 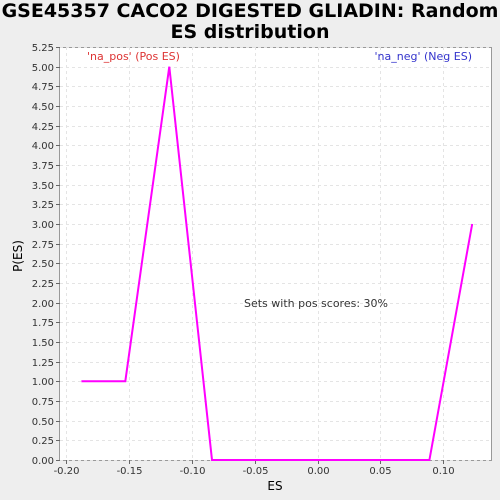 I want to click on y-tick-label: 5.25, so click(x=43, y=48).